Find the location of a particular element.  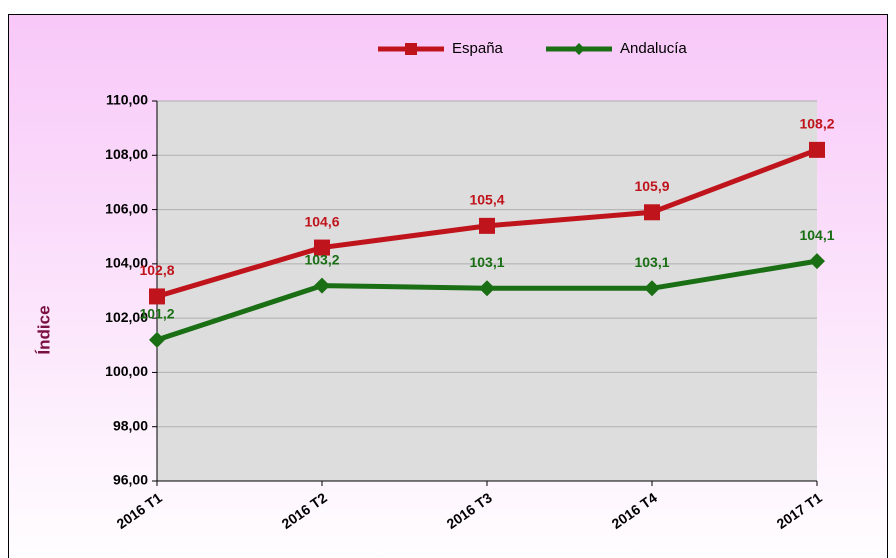

data-label: 103,2 is located at coordinates (321, 259).